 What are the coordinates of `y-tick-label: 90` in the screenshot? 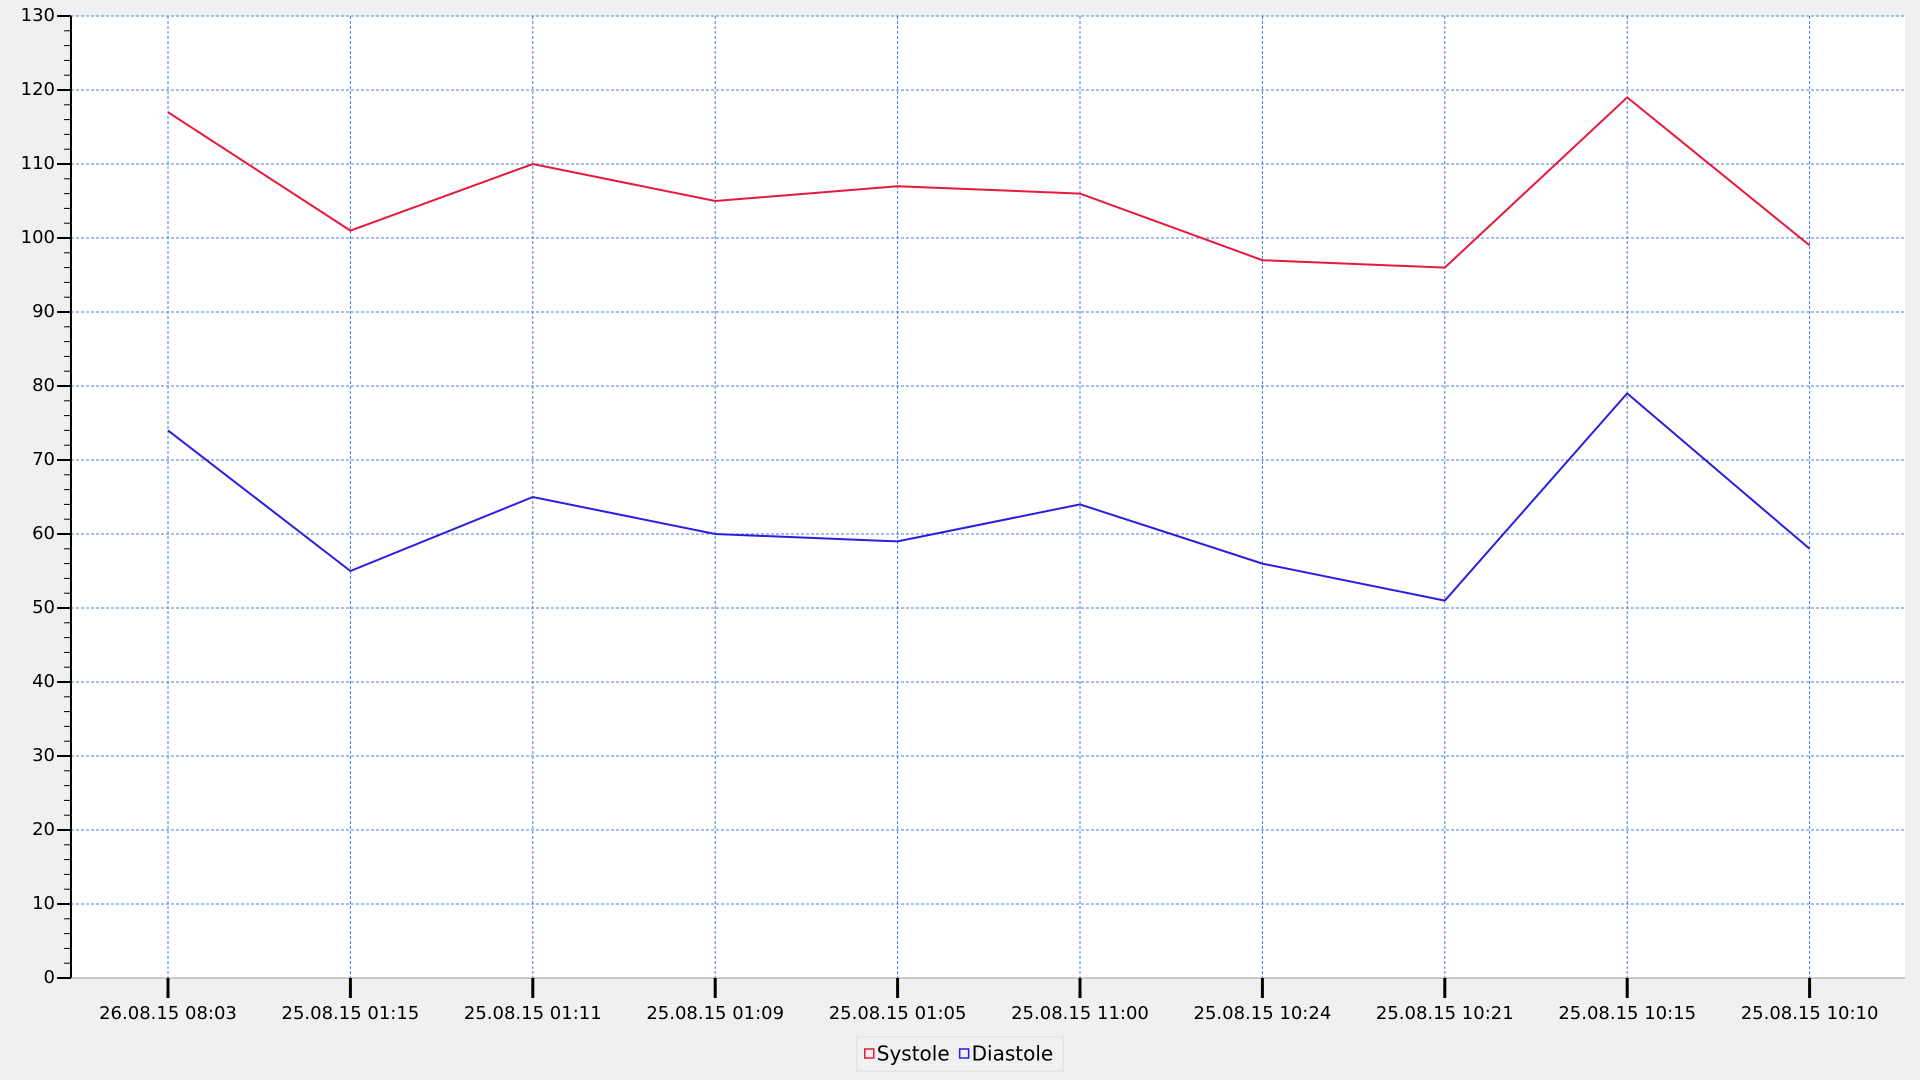 It's located at (43, 311).